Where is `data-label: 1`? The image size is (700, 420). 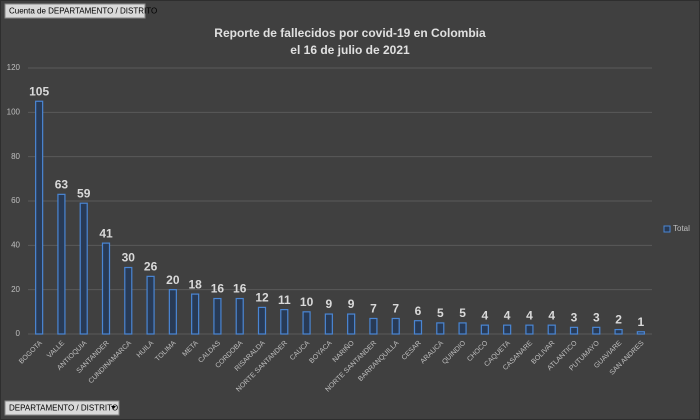
data-label: 1 is located at coordinates (641, 322).